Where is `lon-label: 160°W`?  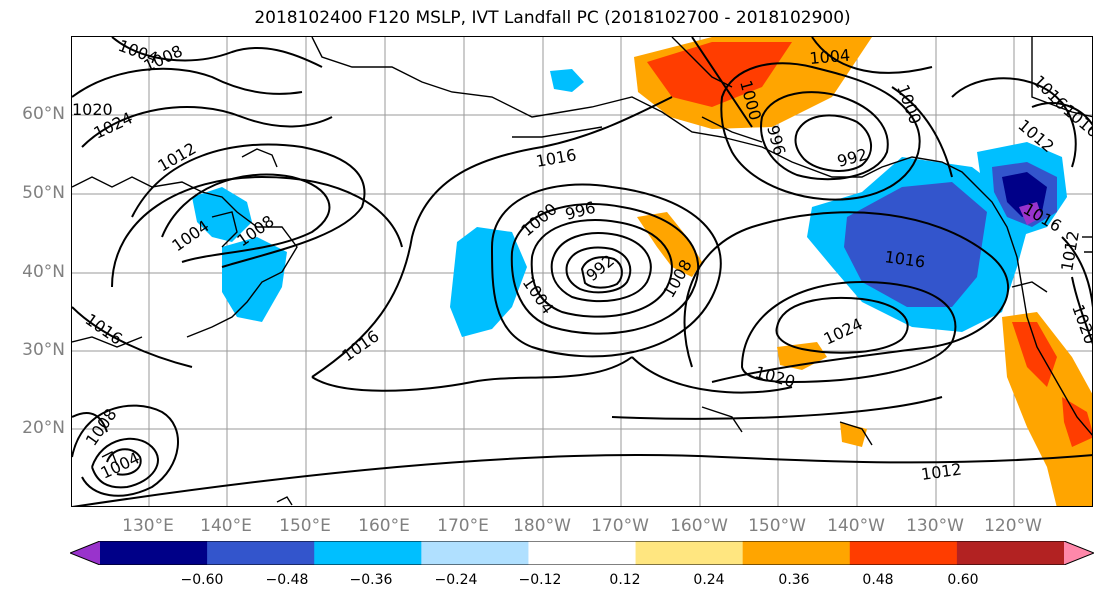
lon-label: 160°W is located at coordinates (699, 526).